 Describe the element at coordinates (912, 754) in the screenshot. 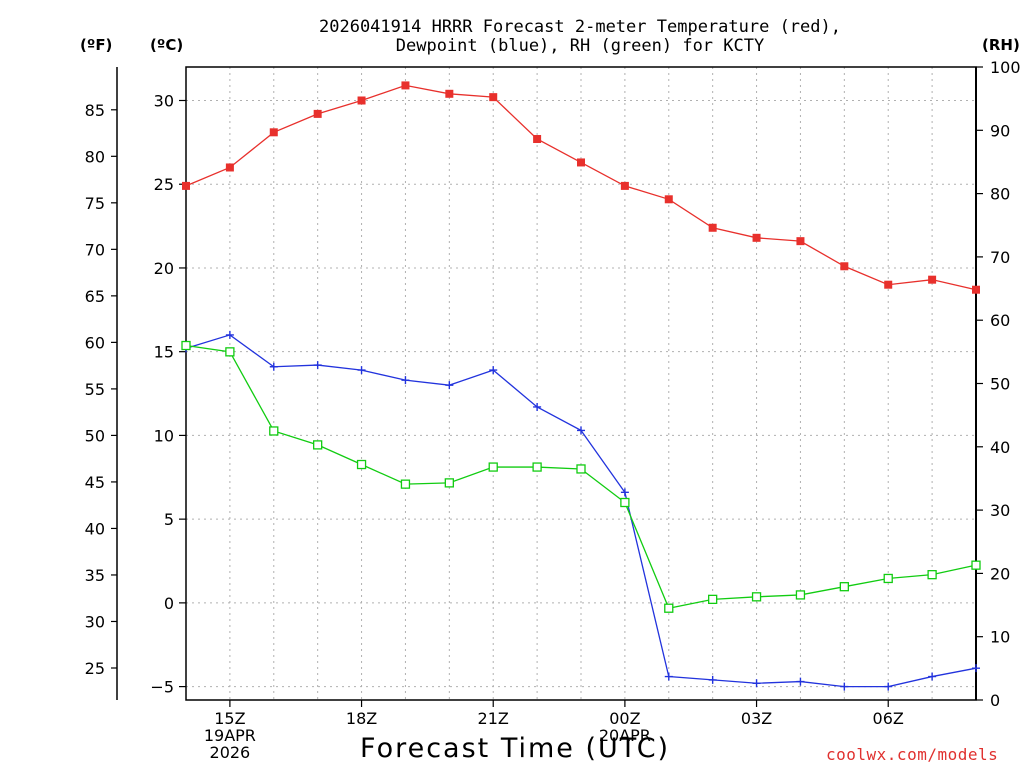

I see `credit-link: coolwx.com/models` at that location.